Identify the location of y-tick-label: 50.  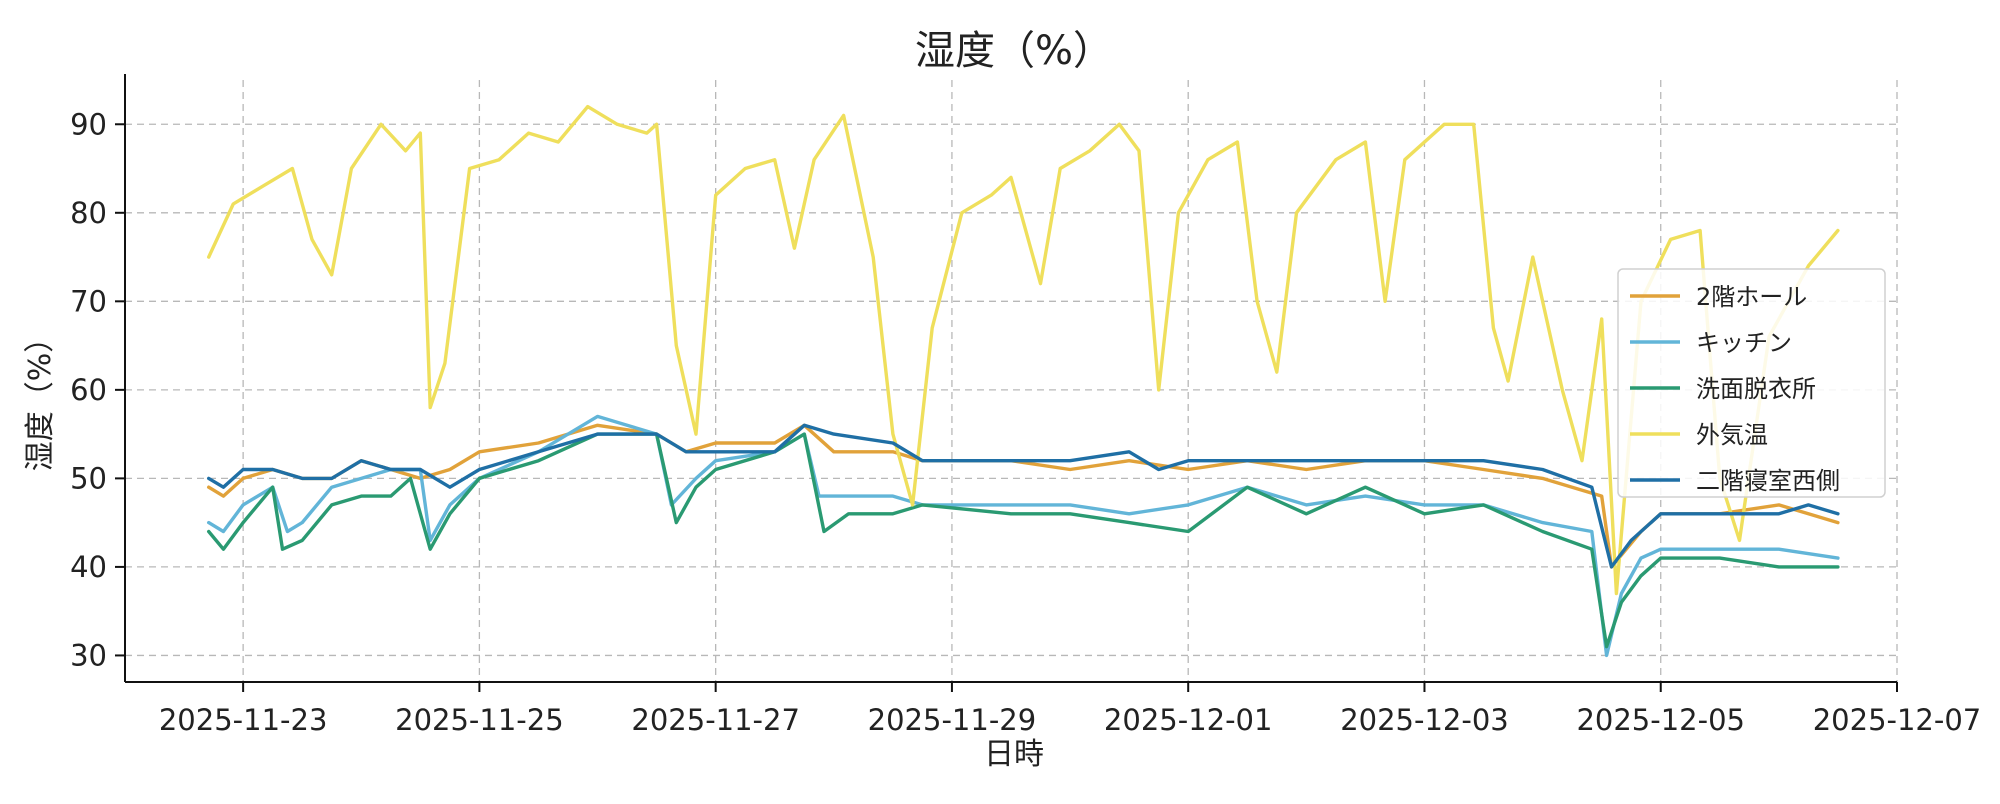
(88, 478).